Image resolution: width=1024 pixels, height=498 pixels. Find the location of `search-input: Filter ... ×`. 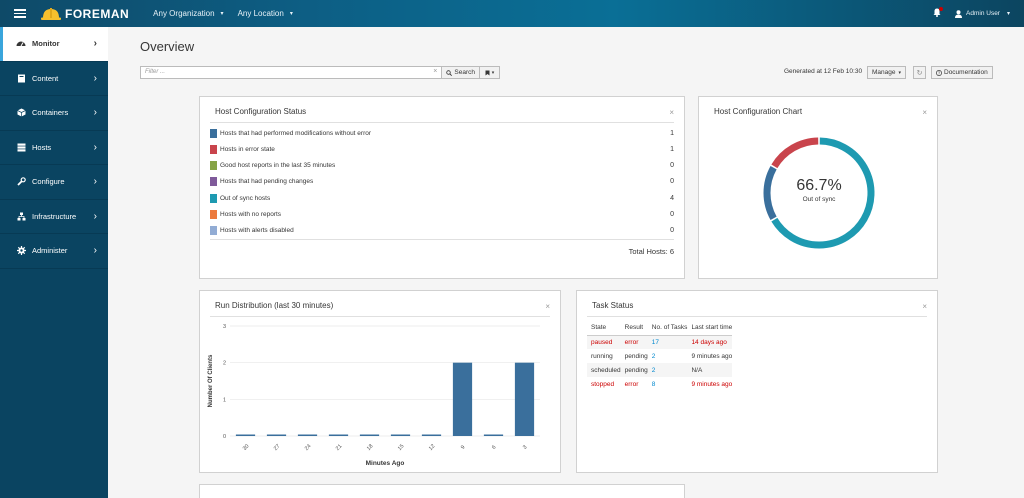

search-input: Filter ... × is located at coordinates (291, 72).